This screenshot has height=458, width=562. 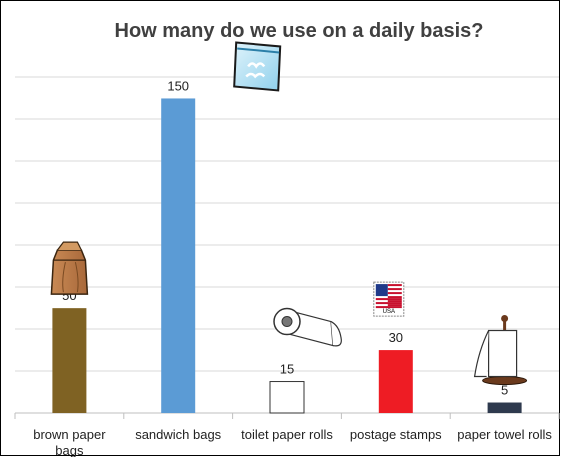 What do you see at coordinates (69, 450) in the screenshot?
I see `x-tick-label: bags` at bounding box center [69, 450].